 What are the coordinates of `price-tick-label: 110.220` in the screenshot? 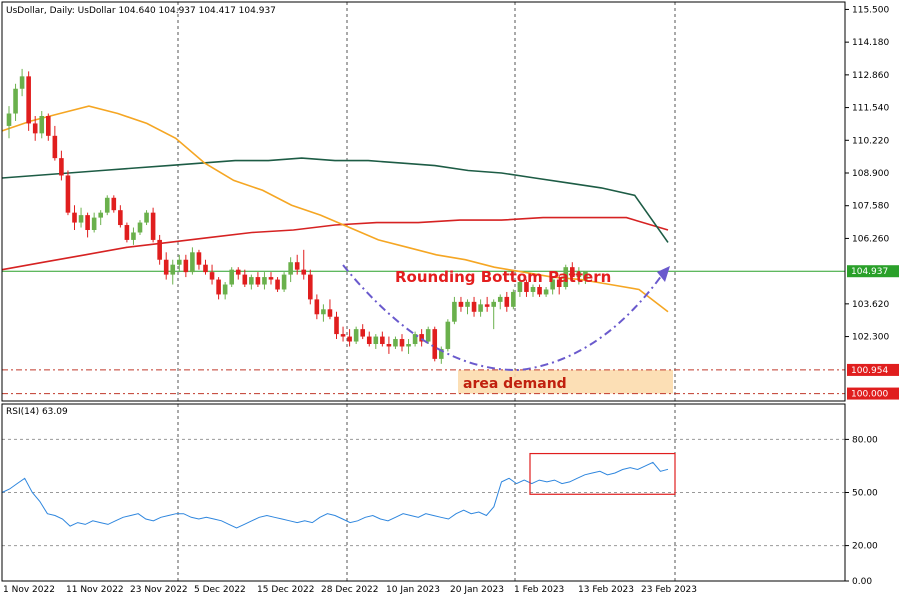 It's located at (870, 141).